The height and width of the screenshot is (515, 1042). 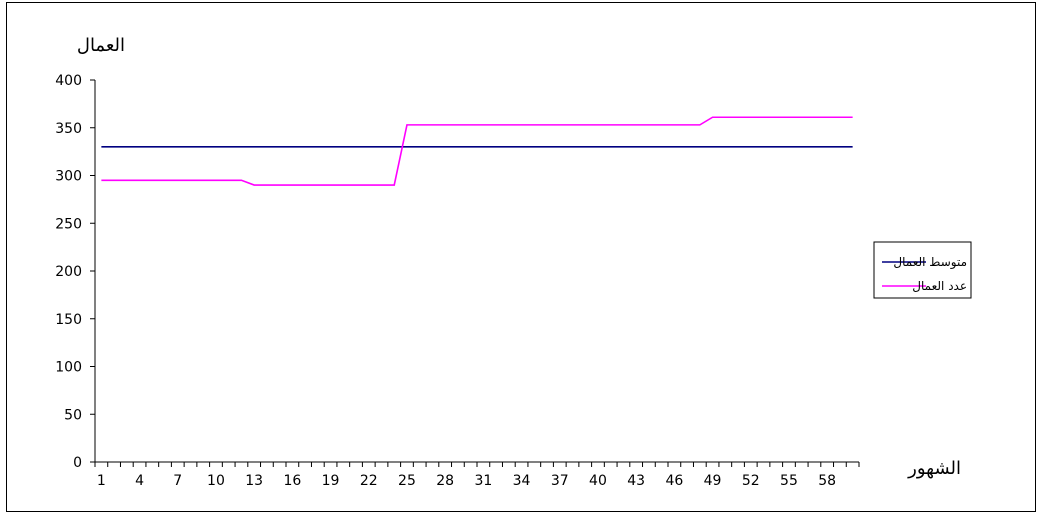 I want to click on y-tick-label: 100, so click(x=68, y=368).